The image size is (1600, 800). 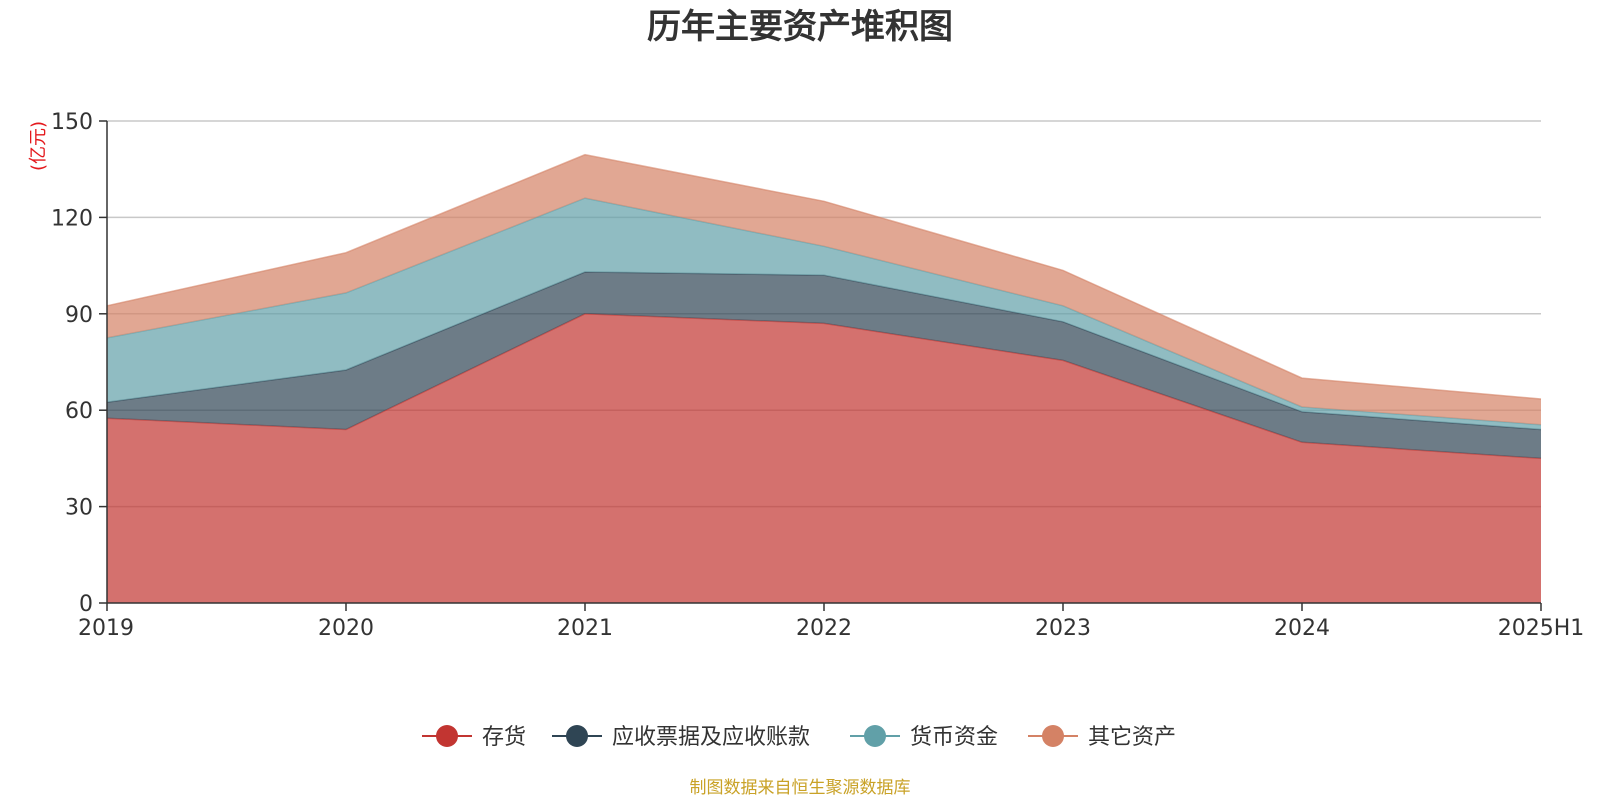 I want to click on x-tick-label-0: 2019, so click(x=106, y=628).